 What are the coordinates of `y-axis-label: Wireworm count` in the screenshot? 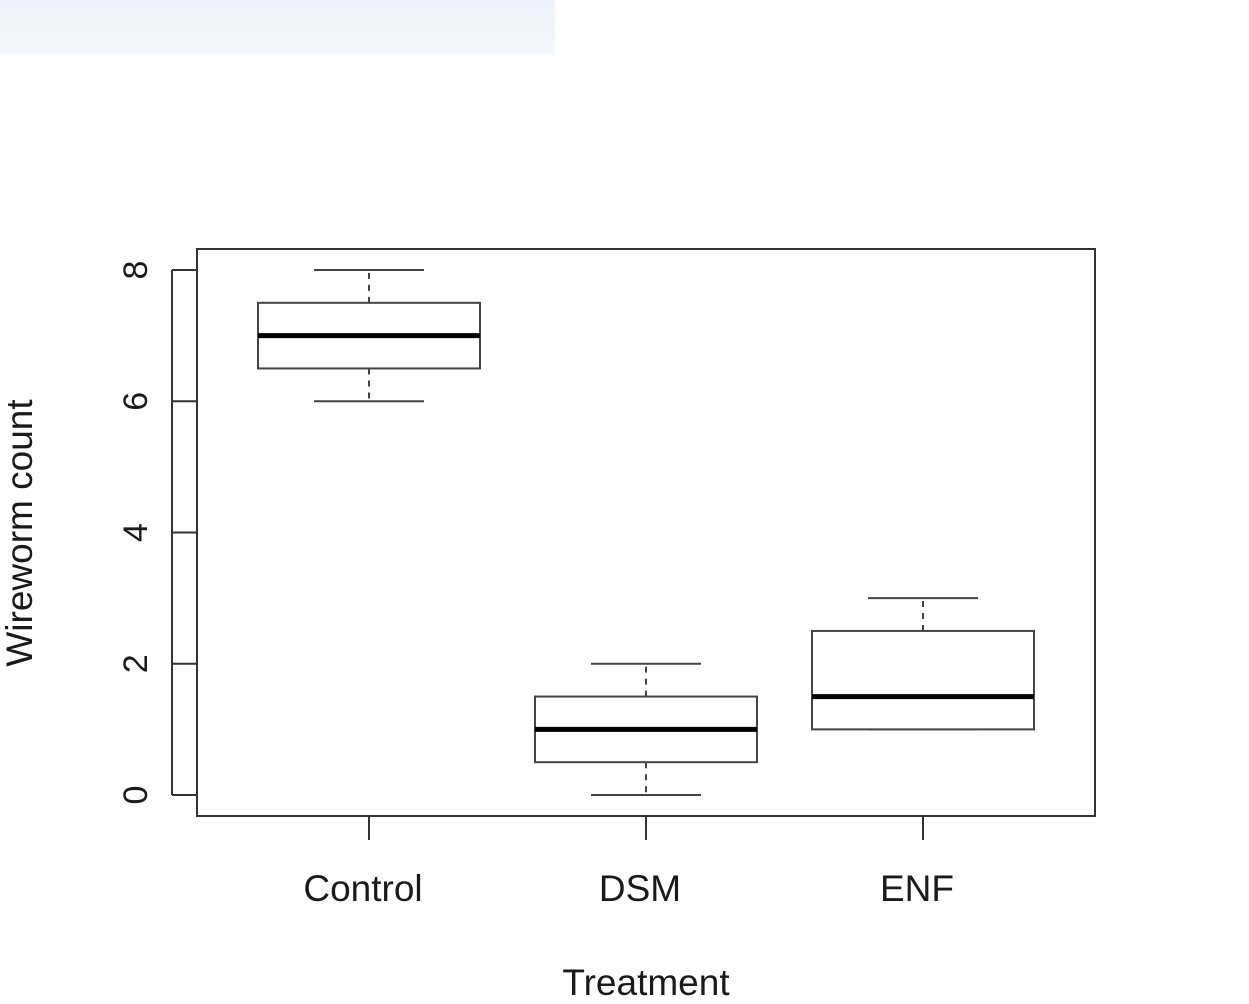 It's located at (20, 533).